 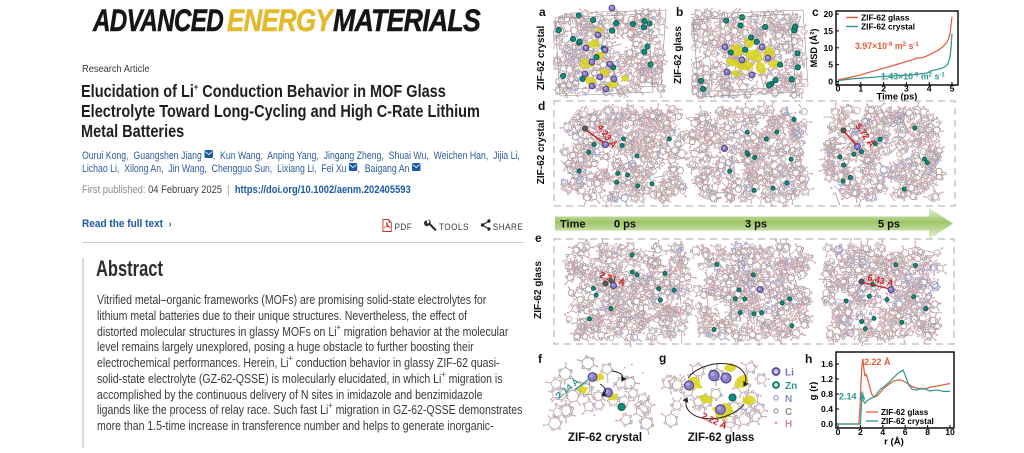 What do you see at coordinates (756, 225) in the screenshot?
I see `svg-text: 3 ps` at bounding box center [756, 225].